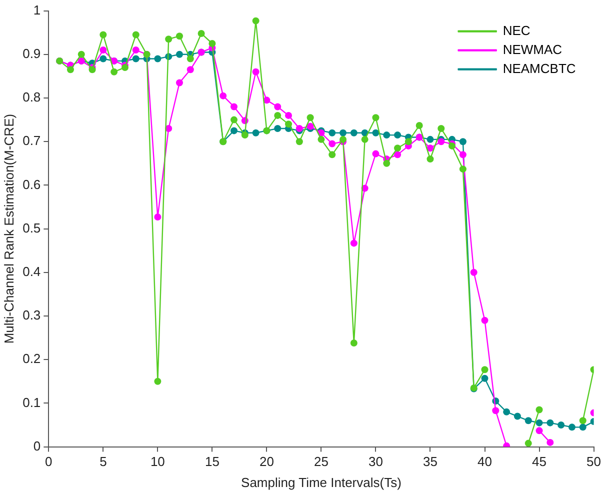  I want to click on x-tick-label: 35, so click(430, 462).